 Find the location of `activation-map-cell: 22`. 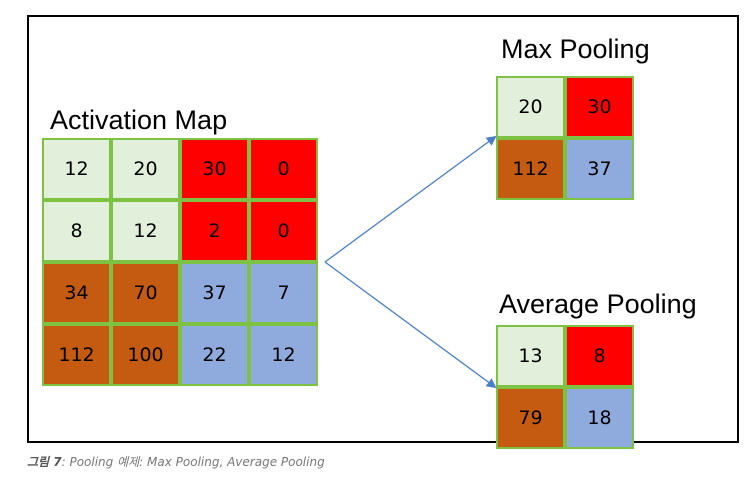

activation-map-cell: 22 is located at coordinates (214, 355).